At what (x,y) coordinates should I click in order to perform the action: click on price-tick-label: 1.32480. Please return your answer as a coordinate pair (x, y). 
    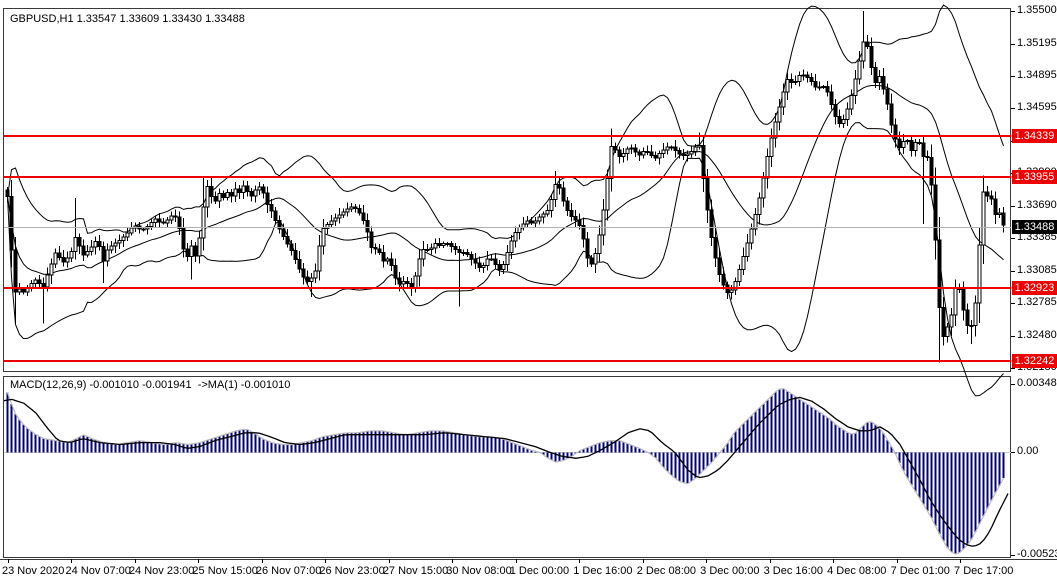
    Looking at the image, I should click on (1037, 334).